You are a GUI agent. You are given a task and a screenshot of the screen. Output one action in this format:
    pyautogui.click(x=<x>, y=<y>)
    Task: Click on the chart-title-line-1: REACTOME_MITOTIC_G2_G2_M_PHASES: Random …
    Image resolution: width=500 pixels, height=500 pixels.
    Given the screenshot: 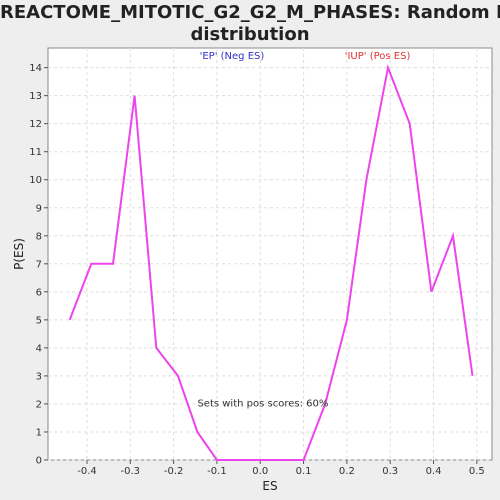 What is the action you would take?
    pyautogui.click(x=250, y=12)
    